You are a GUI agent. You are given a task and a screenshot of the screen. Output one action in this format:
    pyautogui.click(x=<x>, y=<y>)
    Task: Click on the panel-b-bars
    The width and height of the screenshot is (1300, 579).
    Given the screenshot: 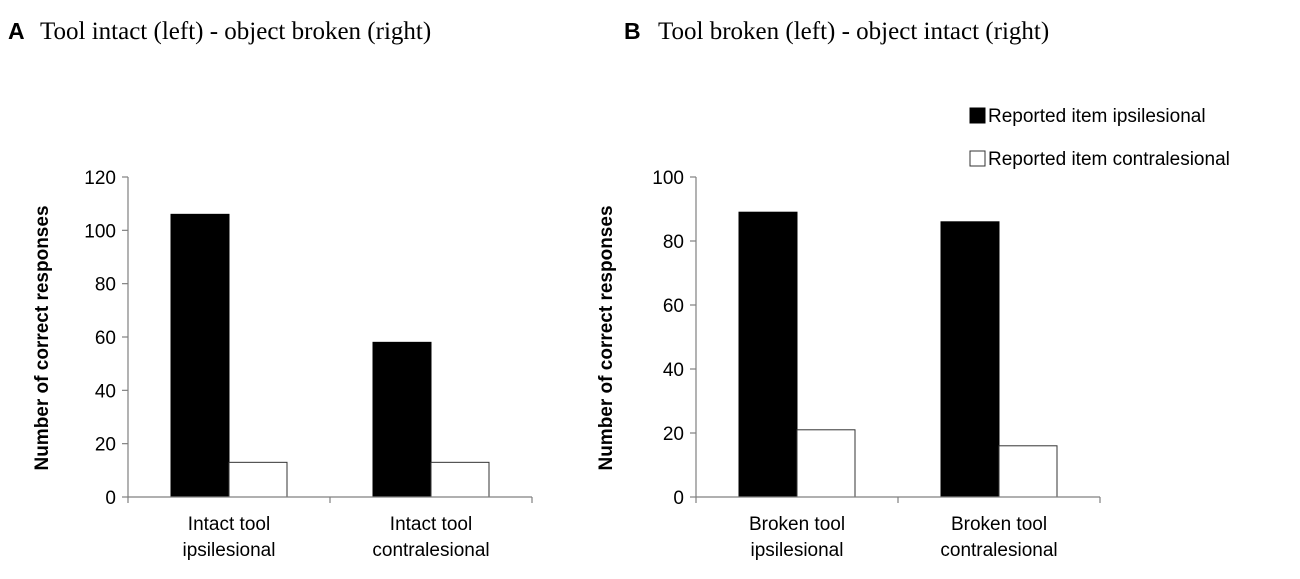 What is the action you would take?
    pyautogui.click(x=898, y=354)
    